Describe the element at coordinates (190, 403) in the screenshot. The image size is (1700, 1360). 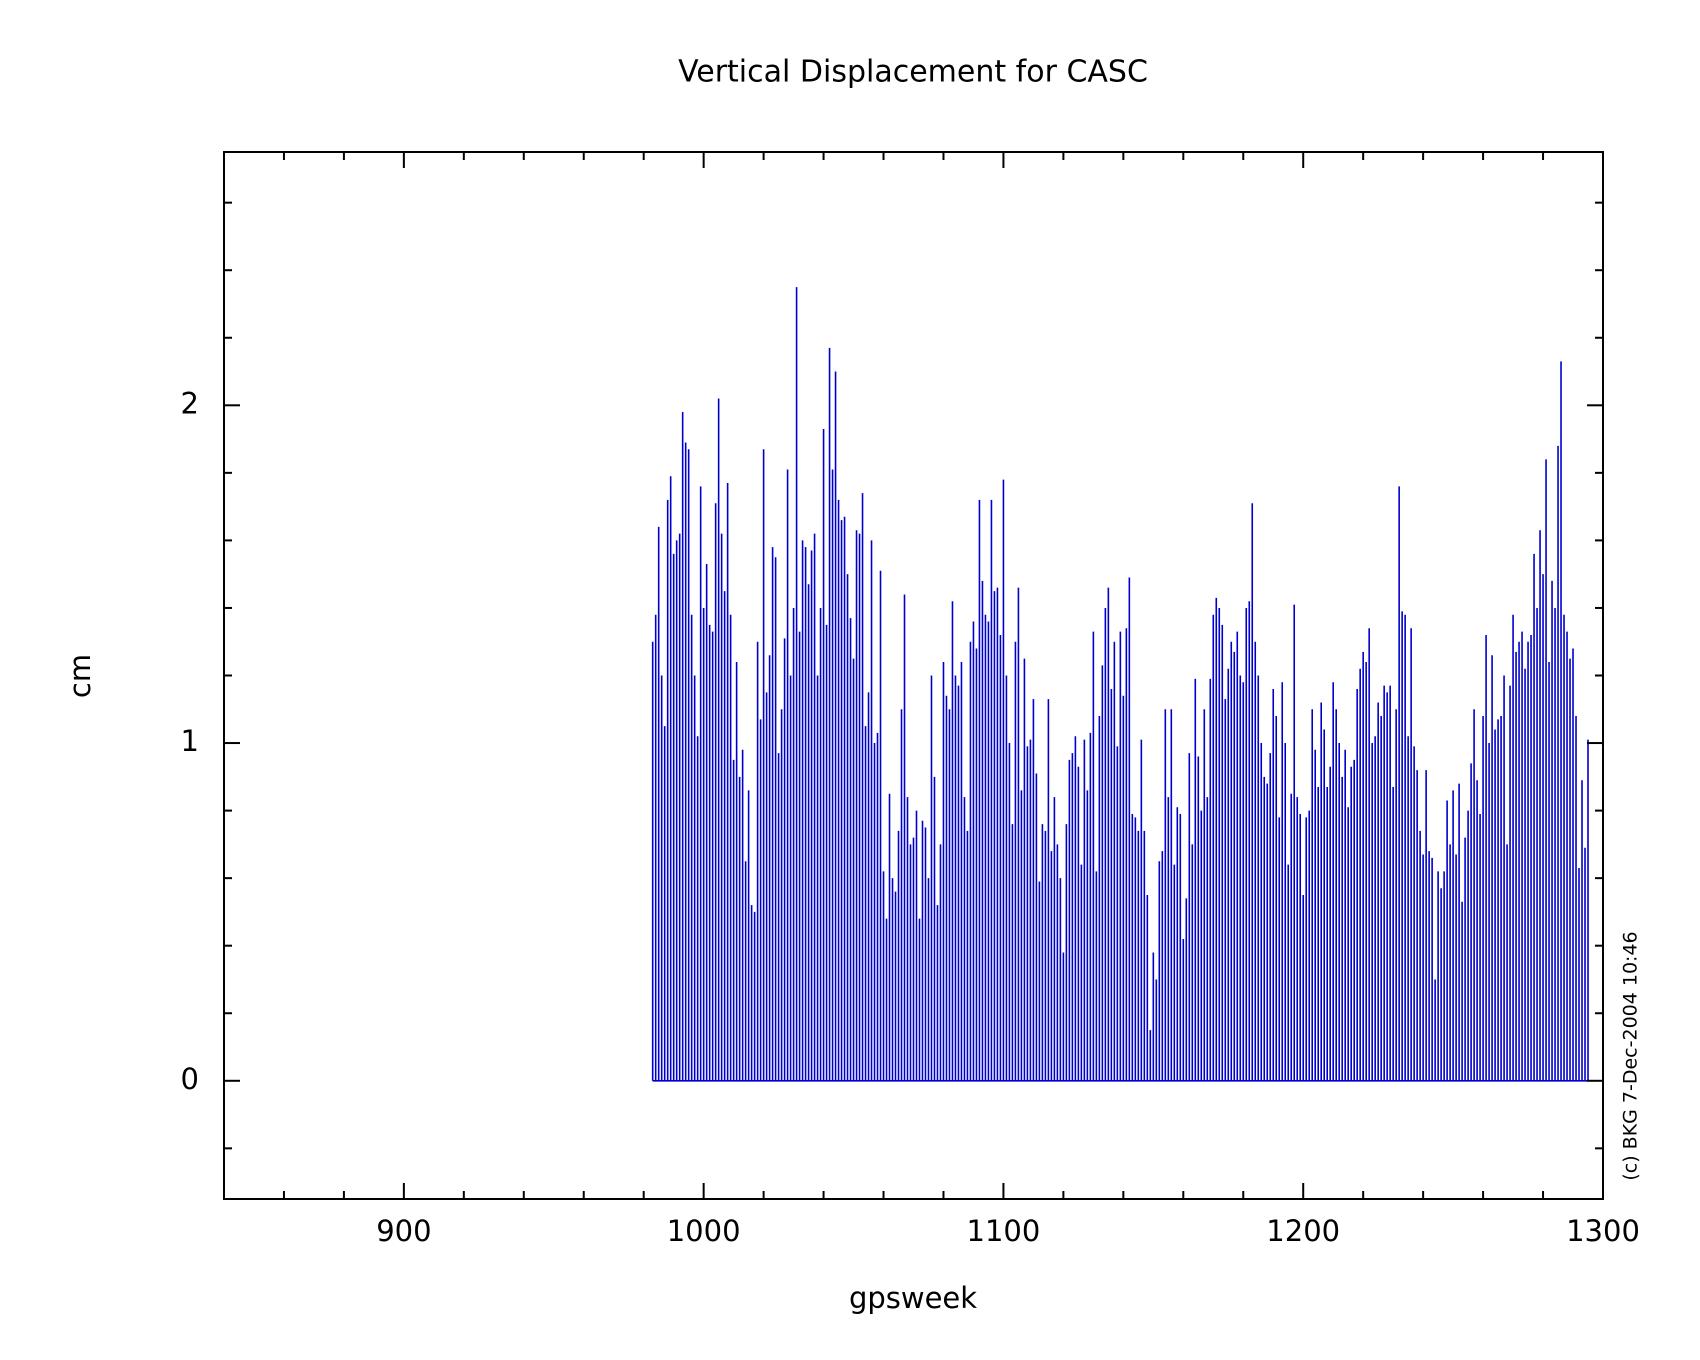
I see `y-tick-label: 2` at that location.